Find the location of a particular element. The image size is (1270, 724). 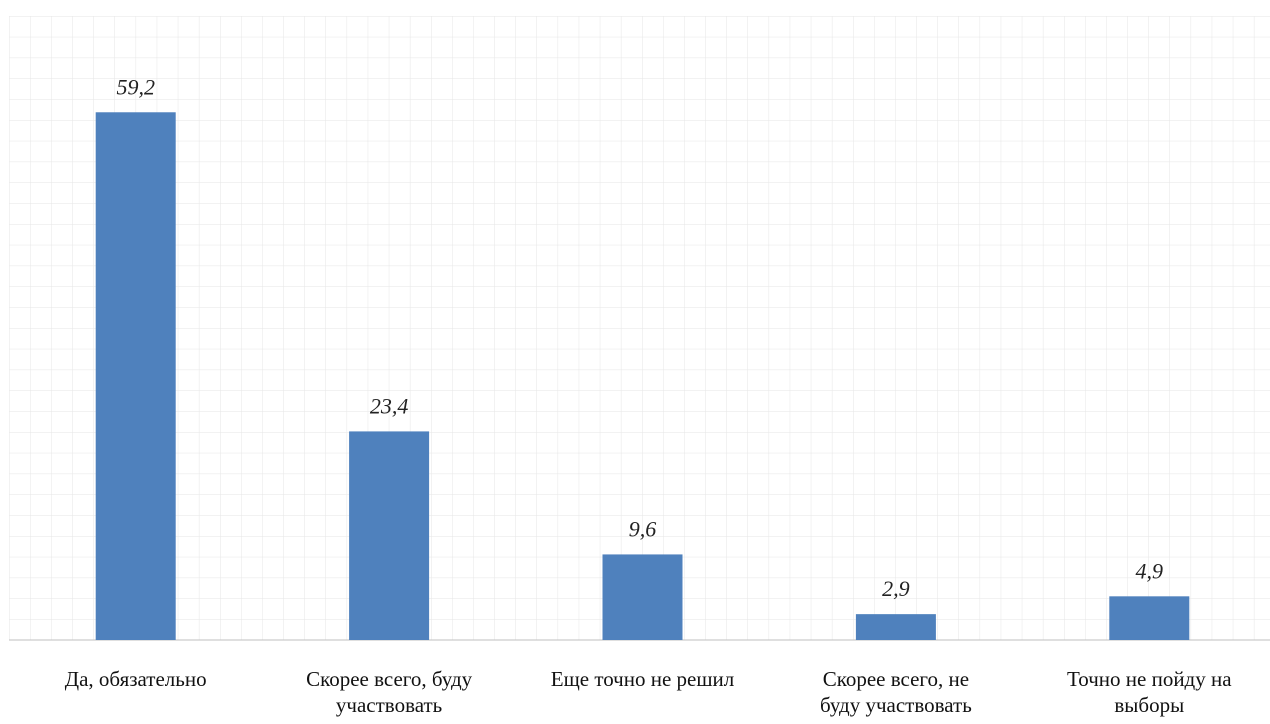

x-tick-label: Скорее всего, буду участвовать is located at coordinates (389, 692).